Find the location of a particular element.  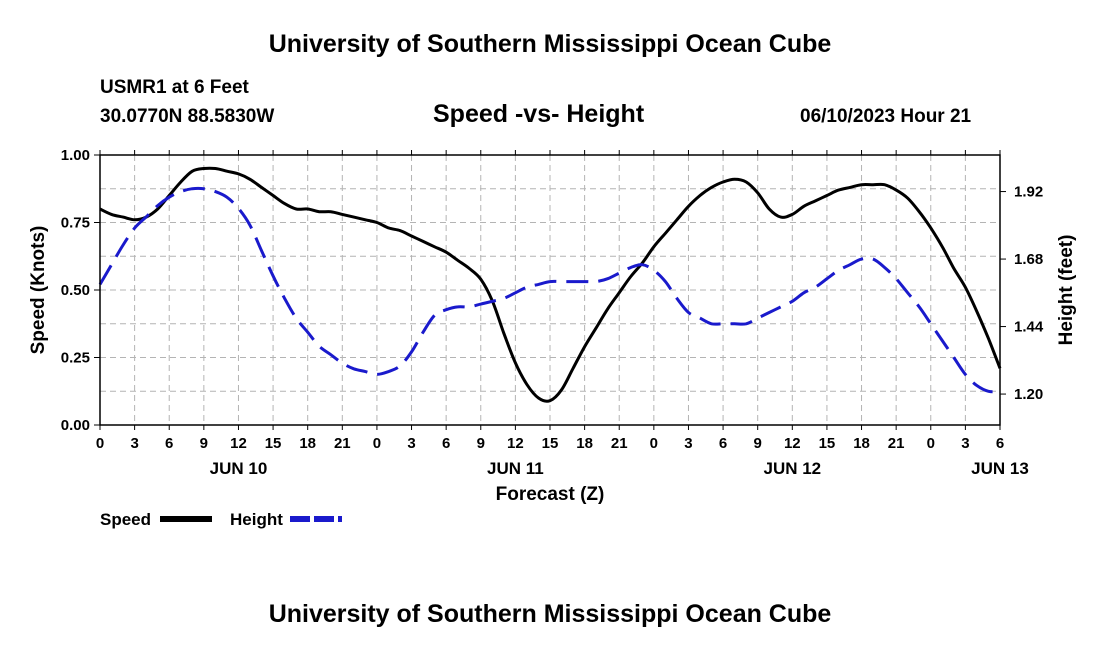

x-axis-title: Forecast (Z) is located at coordinates (550, 494).